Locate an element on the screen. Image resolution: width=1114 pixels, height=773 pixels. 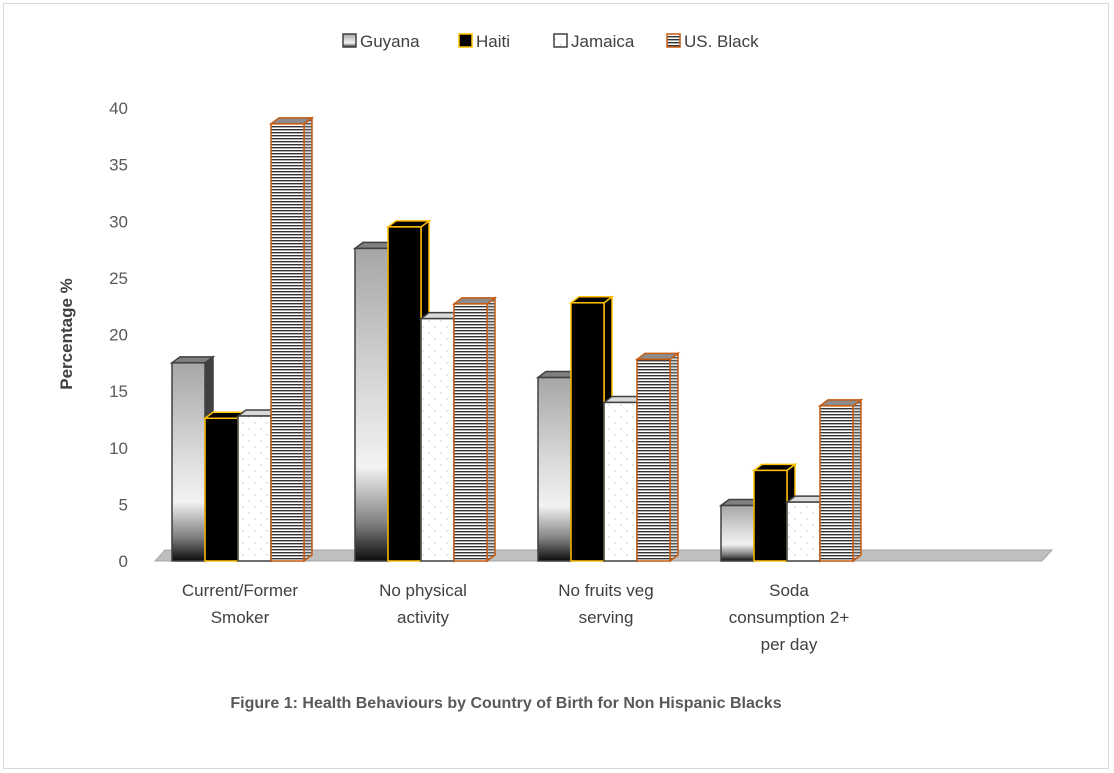
y-tick-label: 35 is located at coordinates (118, 165).